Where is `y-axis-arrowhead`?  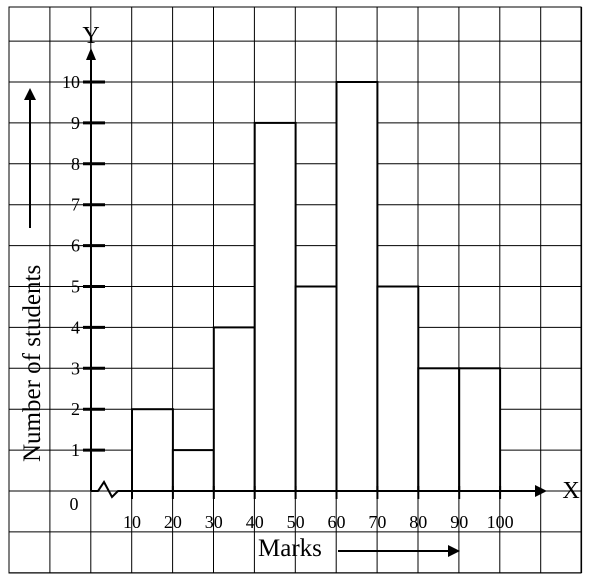
y-axis-arrowhead is located at coordinates (91, 54).